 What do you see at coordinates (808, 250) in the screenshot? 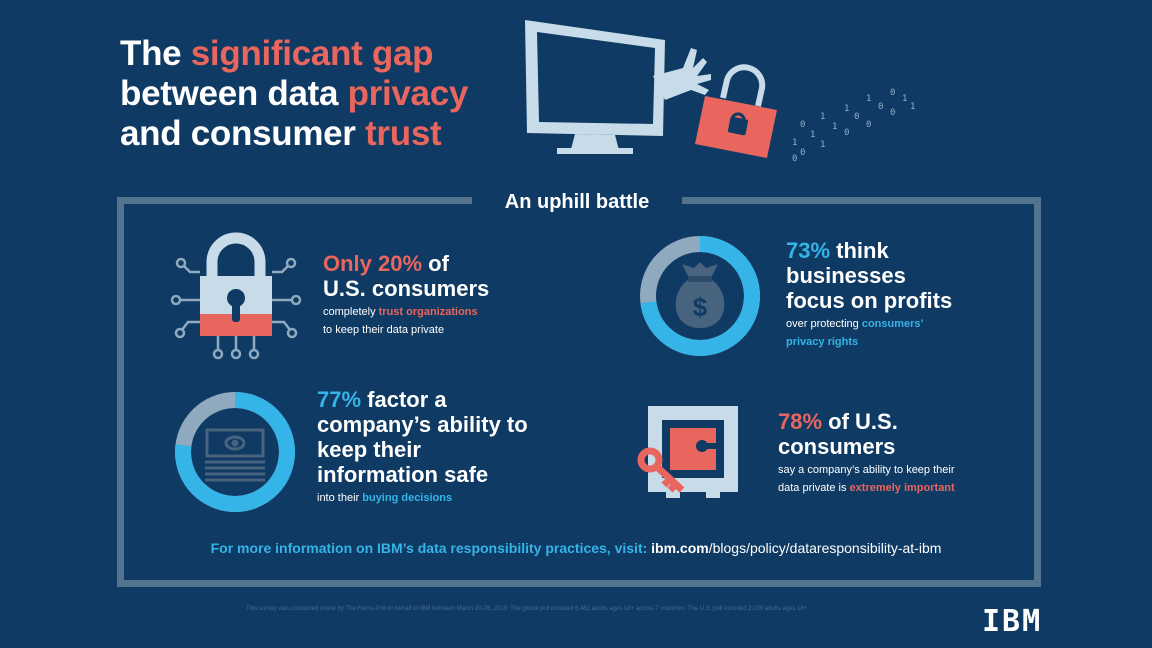
I see `stat-percent: 73%` at bounding box center [808, 250].